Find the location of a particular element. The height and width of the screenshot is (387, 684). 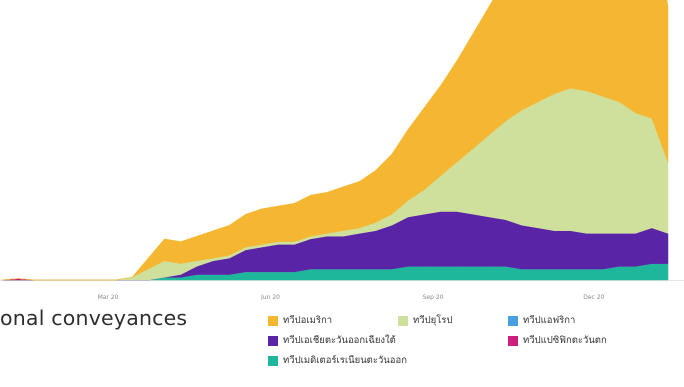

legend-item-6: ทวีปเมดิเตอร์เรเนียนตะวันออก is located at coordinates (337, 360).